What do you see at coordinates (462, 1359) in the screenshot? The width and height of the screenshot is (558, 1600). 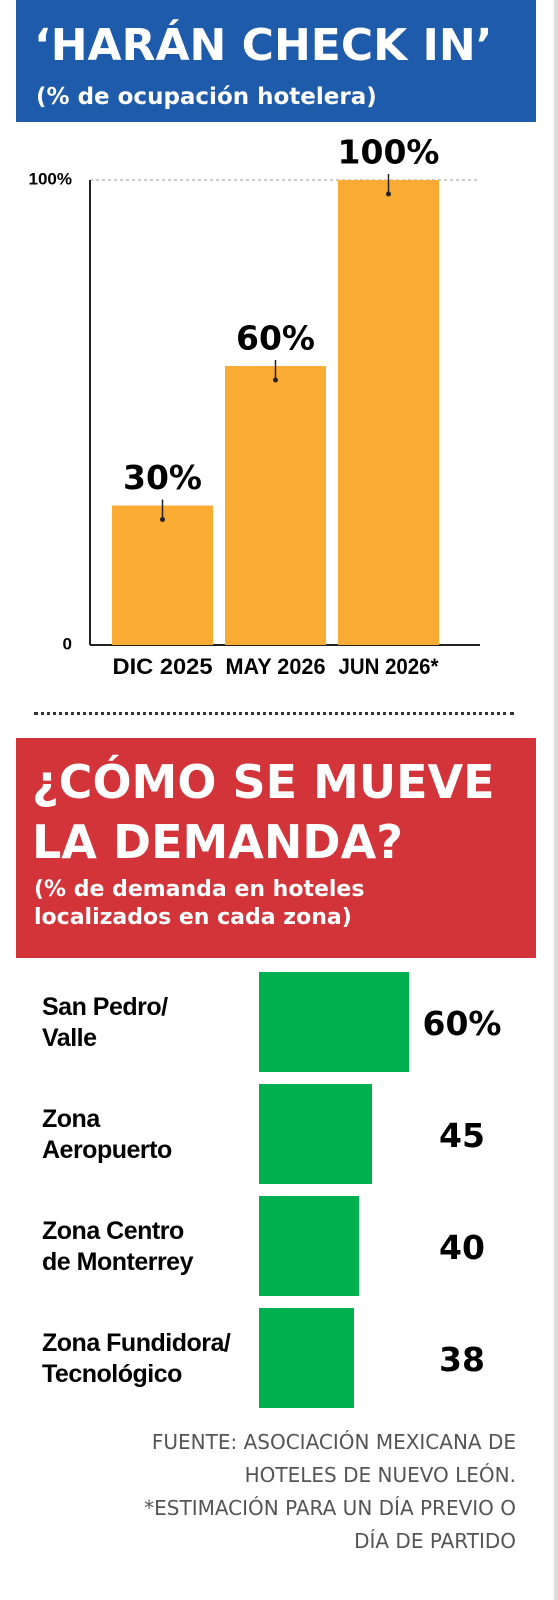 I see `value-label: 38` at bounding box center [462, 1359].